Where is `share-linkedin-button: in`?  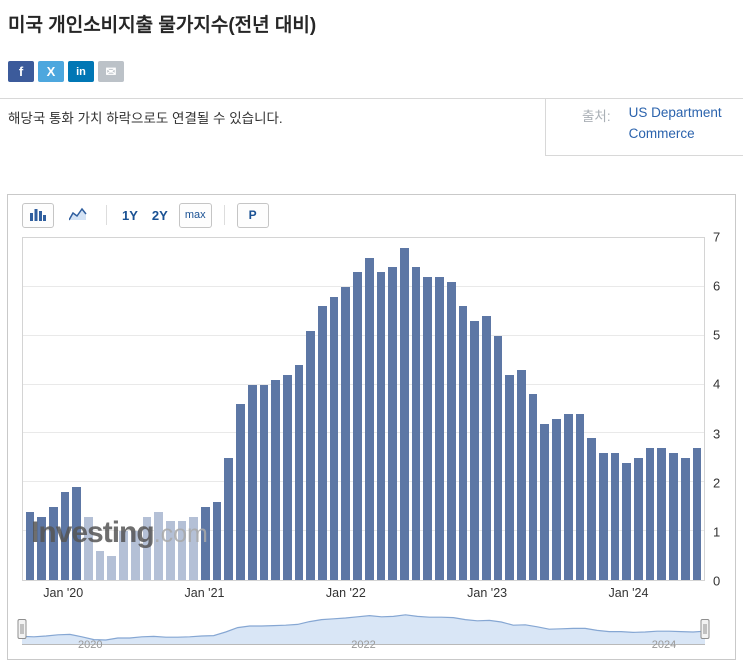 share-linkedin-button: in is located at coordinates (81, 71).